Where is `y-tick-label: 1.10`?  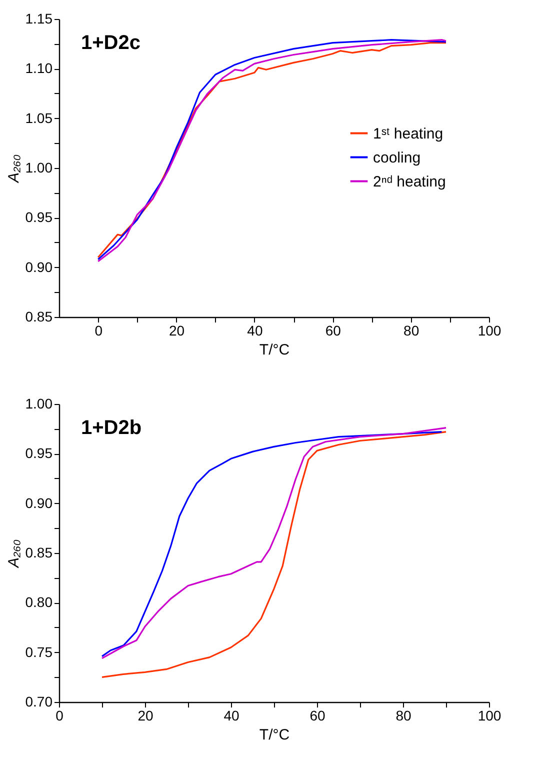 y-tick-label: 1.10 is located at coordinates (39, 68).